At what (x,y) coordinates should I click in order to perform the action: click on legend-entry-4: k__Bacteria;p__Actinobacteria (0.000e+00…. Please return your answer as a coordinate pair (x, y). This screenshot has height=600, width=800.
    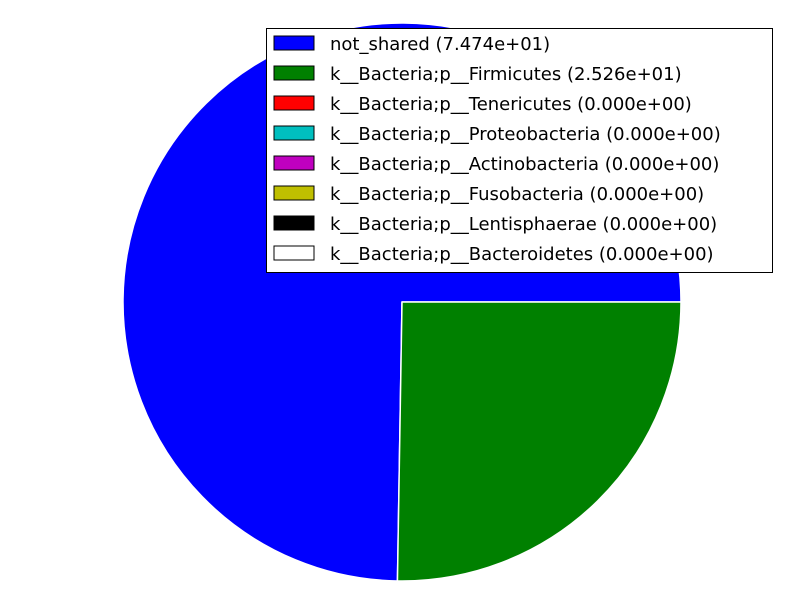
    Looking at the image, I should click on (496, 164).